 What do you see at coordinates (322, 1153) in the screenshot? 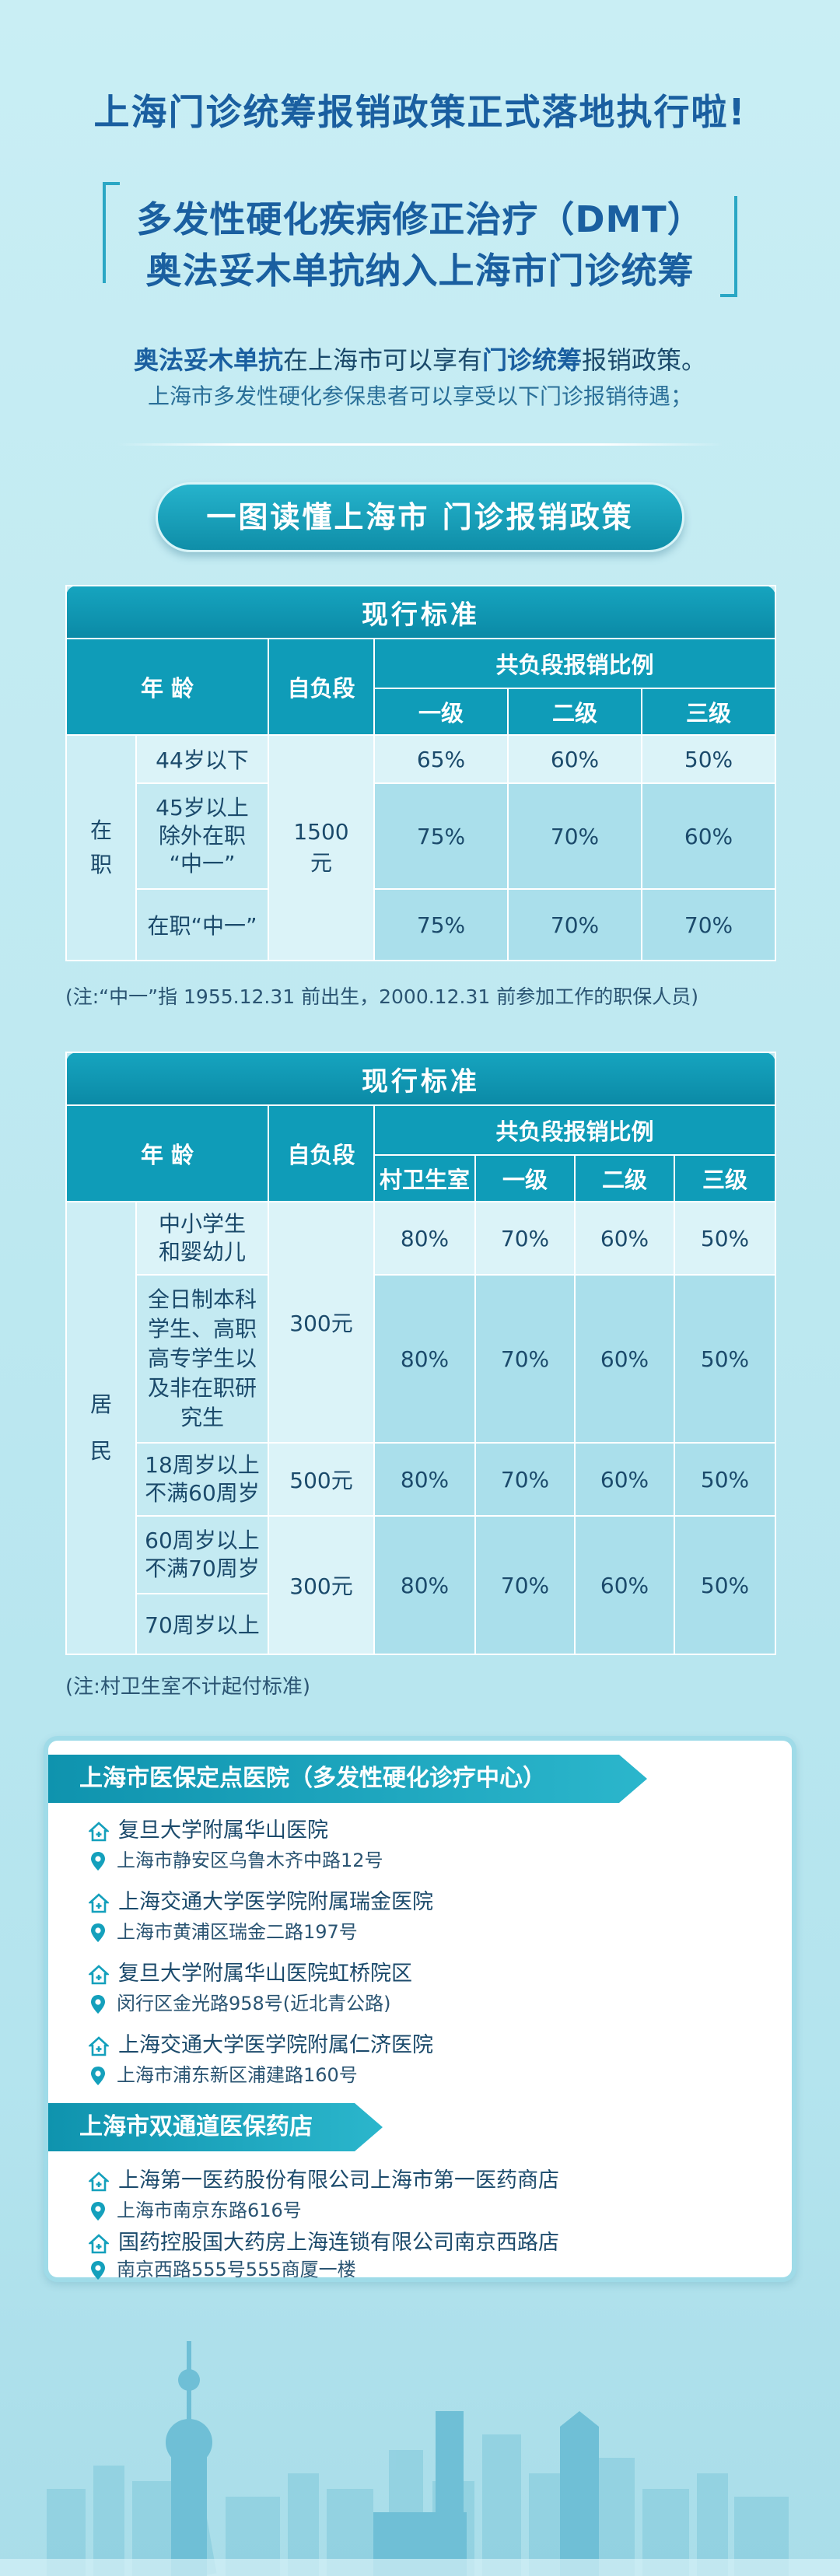
I see `table2-deduct-header: 自负段` at bounding box center [322, 1153].